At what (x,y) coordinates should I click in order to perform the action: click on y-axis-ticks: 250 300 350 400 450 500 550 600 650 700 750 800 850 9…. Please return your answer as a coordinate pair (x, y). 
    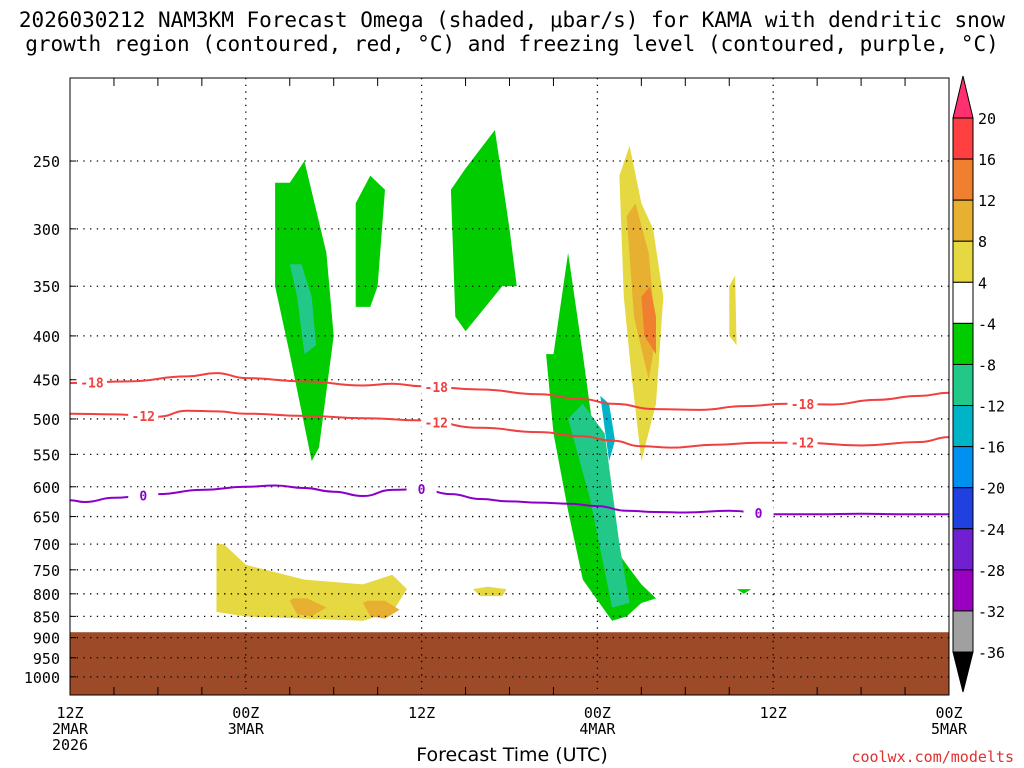
    Looking at the image, I should click on (50, 420).